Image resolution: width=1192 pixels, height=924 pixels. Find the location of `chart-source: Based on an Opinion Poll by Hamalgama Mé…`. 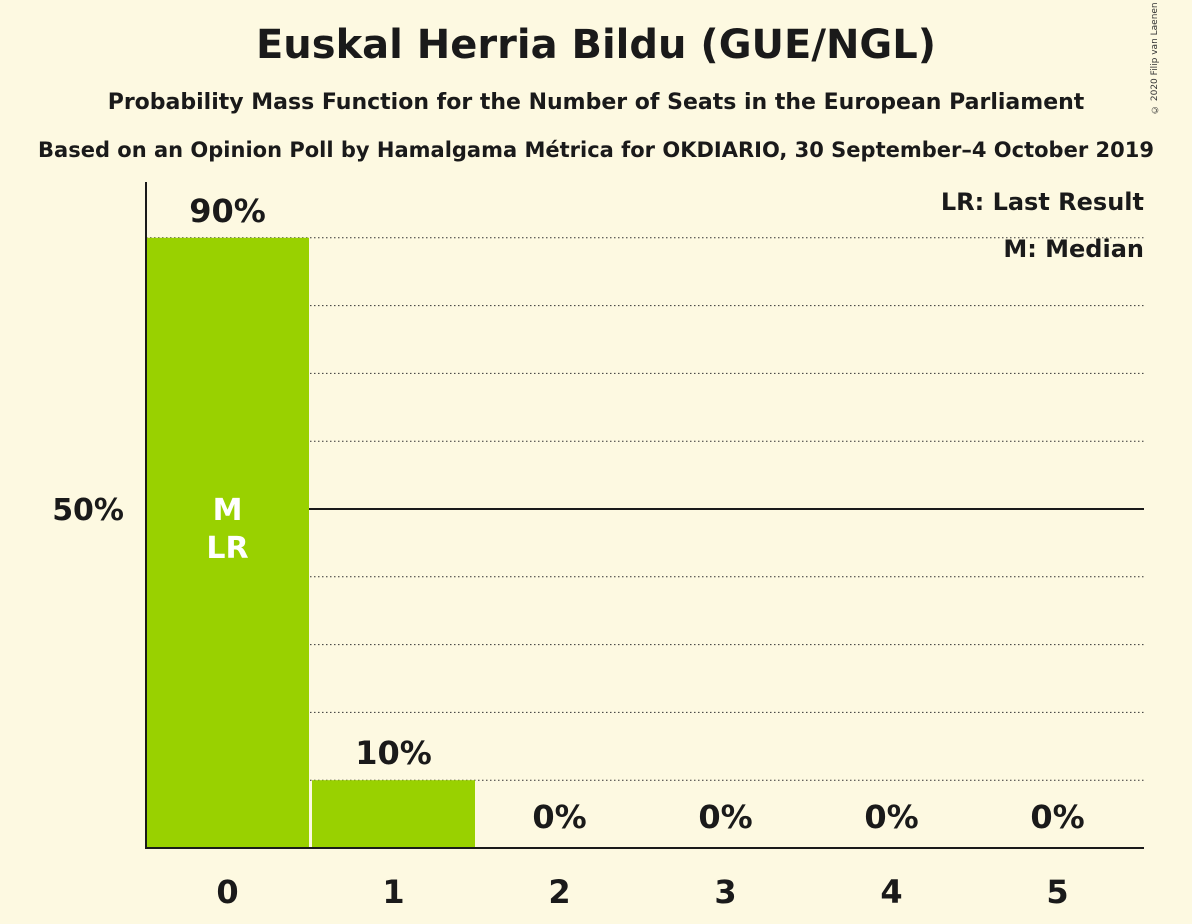

chart-source: Based on an Opinion Poll by Hamalgama Mé… is located at coordinates (596, 150).